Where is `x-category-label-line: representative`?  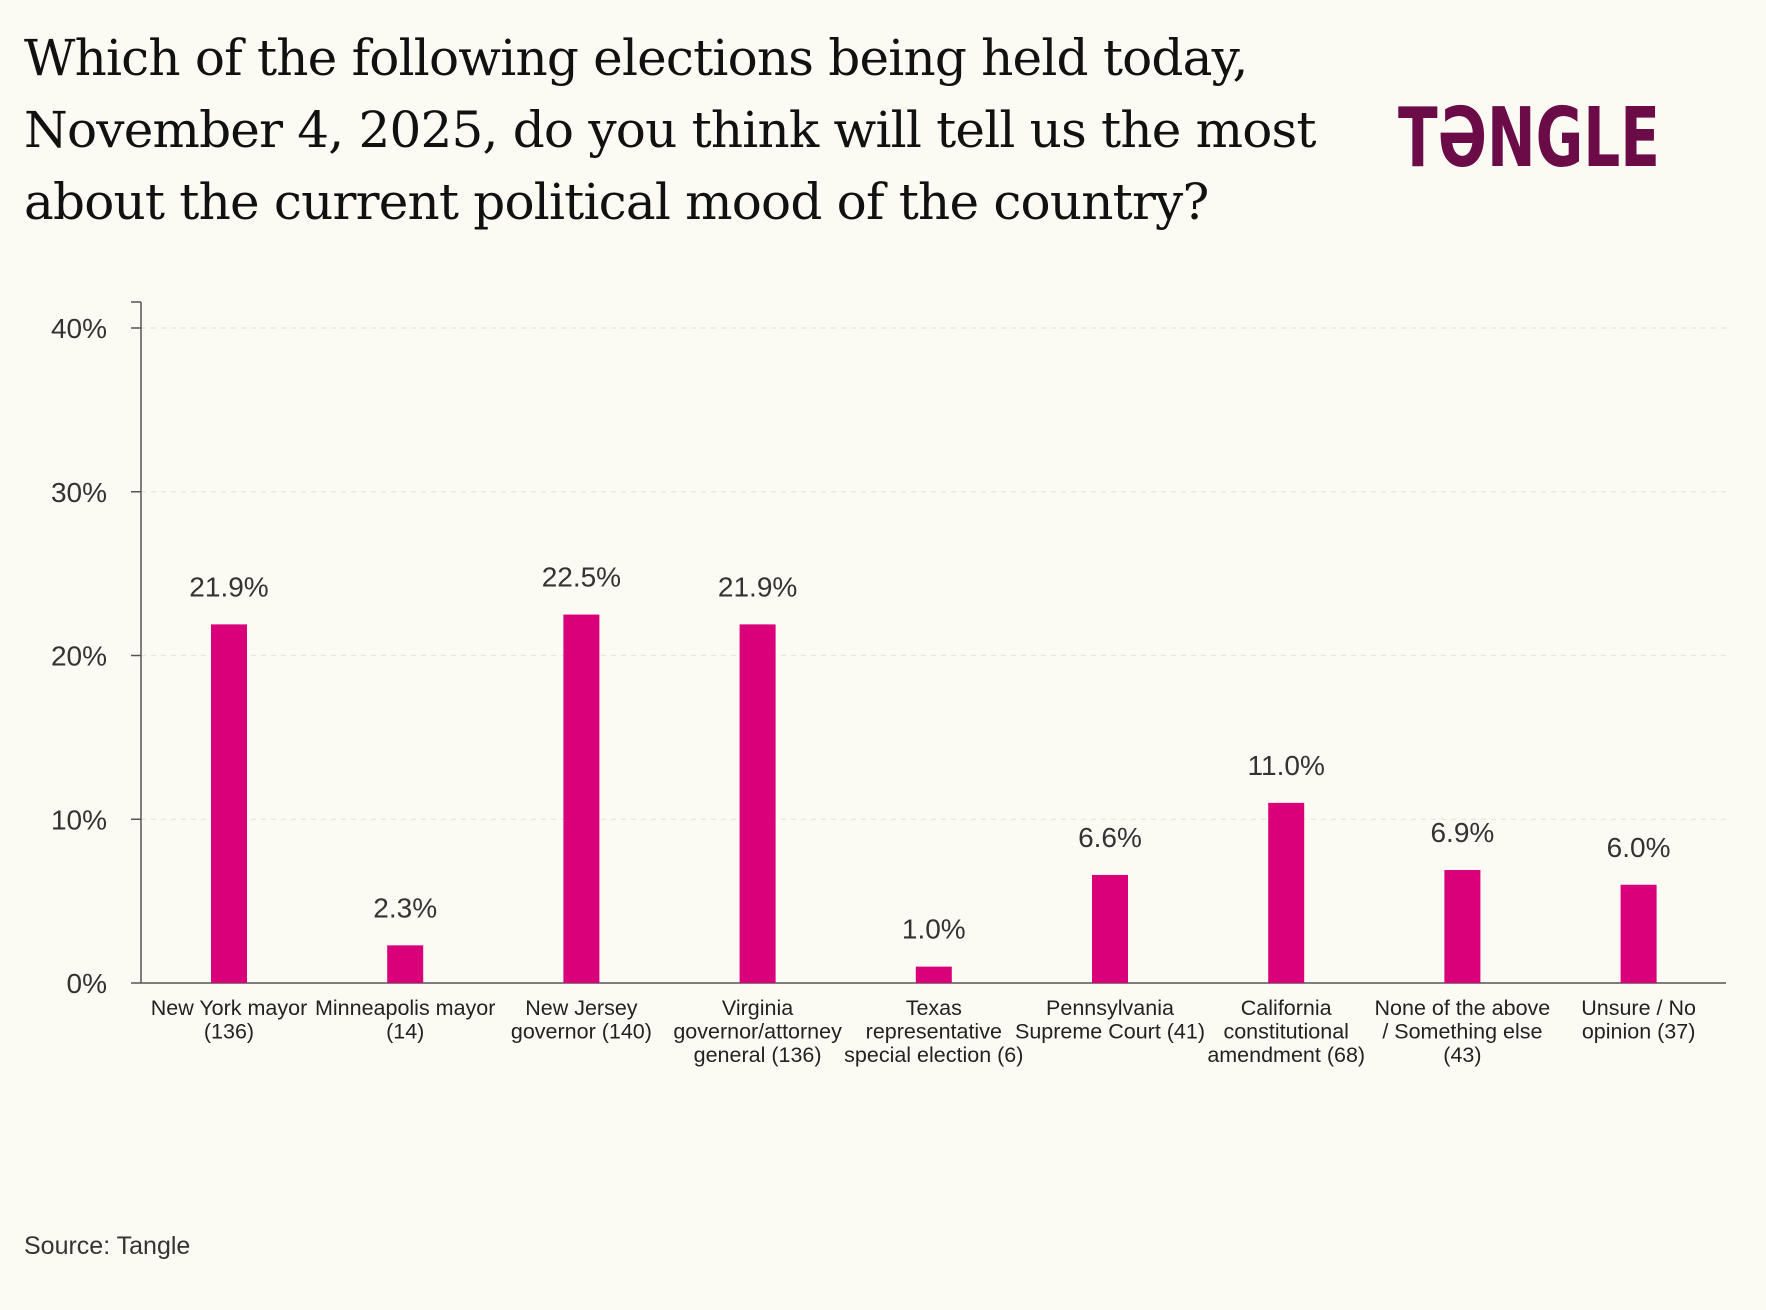
x-category-label-line: representative is located at coordinates (934, 1032).